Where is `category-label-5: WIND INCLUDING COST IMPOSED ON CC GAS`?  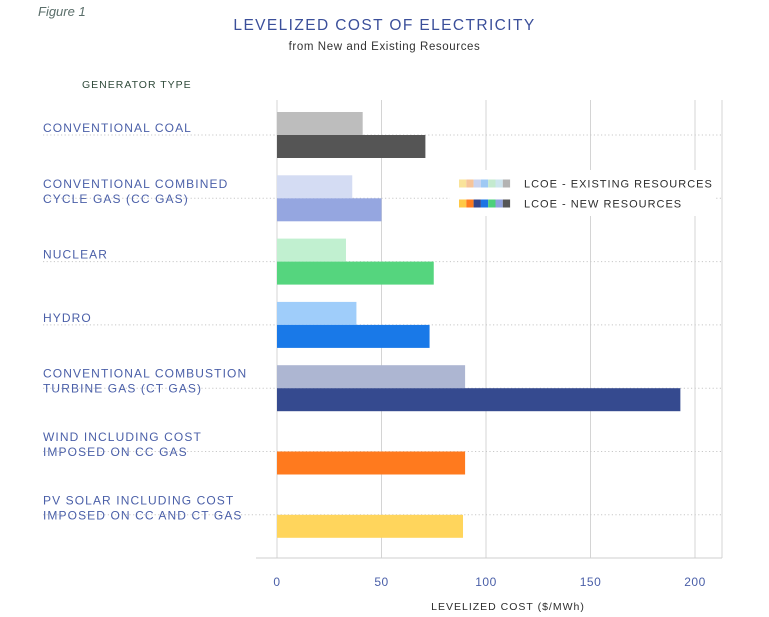 category-label-5: WIND INCLUDING COST IMPOSED ON CC GAS is located at coordinates (122, 444).